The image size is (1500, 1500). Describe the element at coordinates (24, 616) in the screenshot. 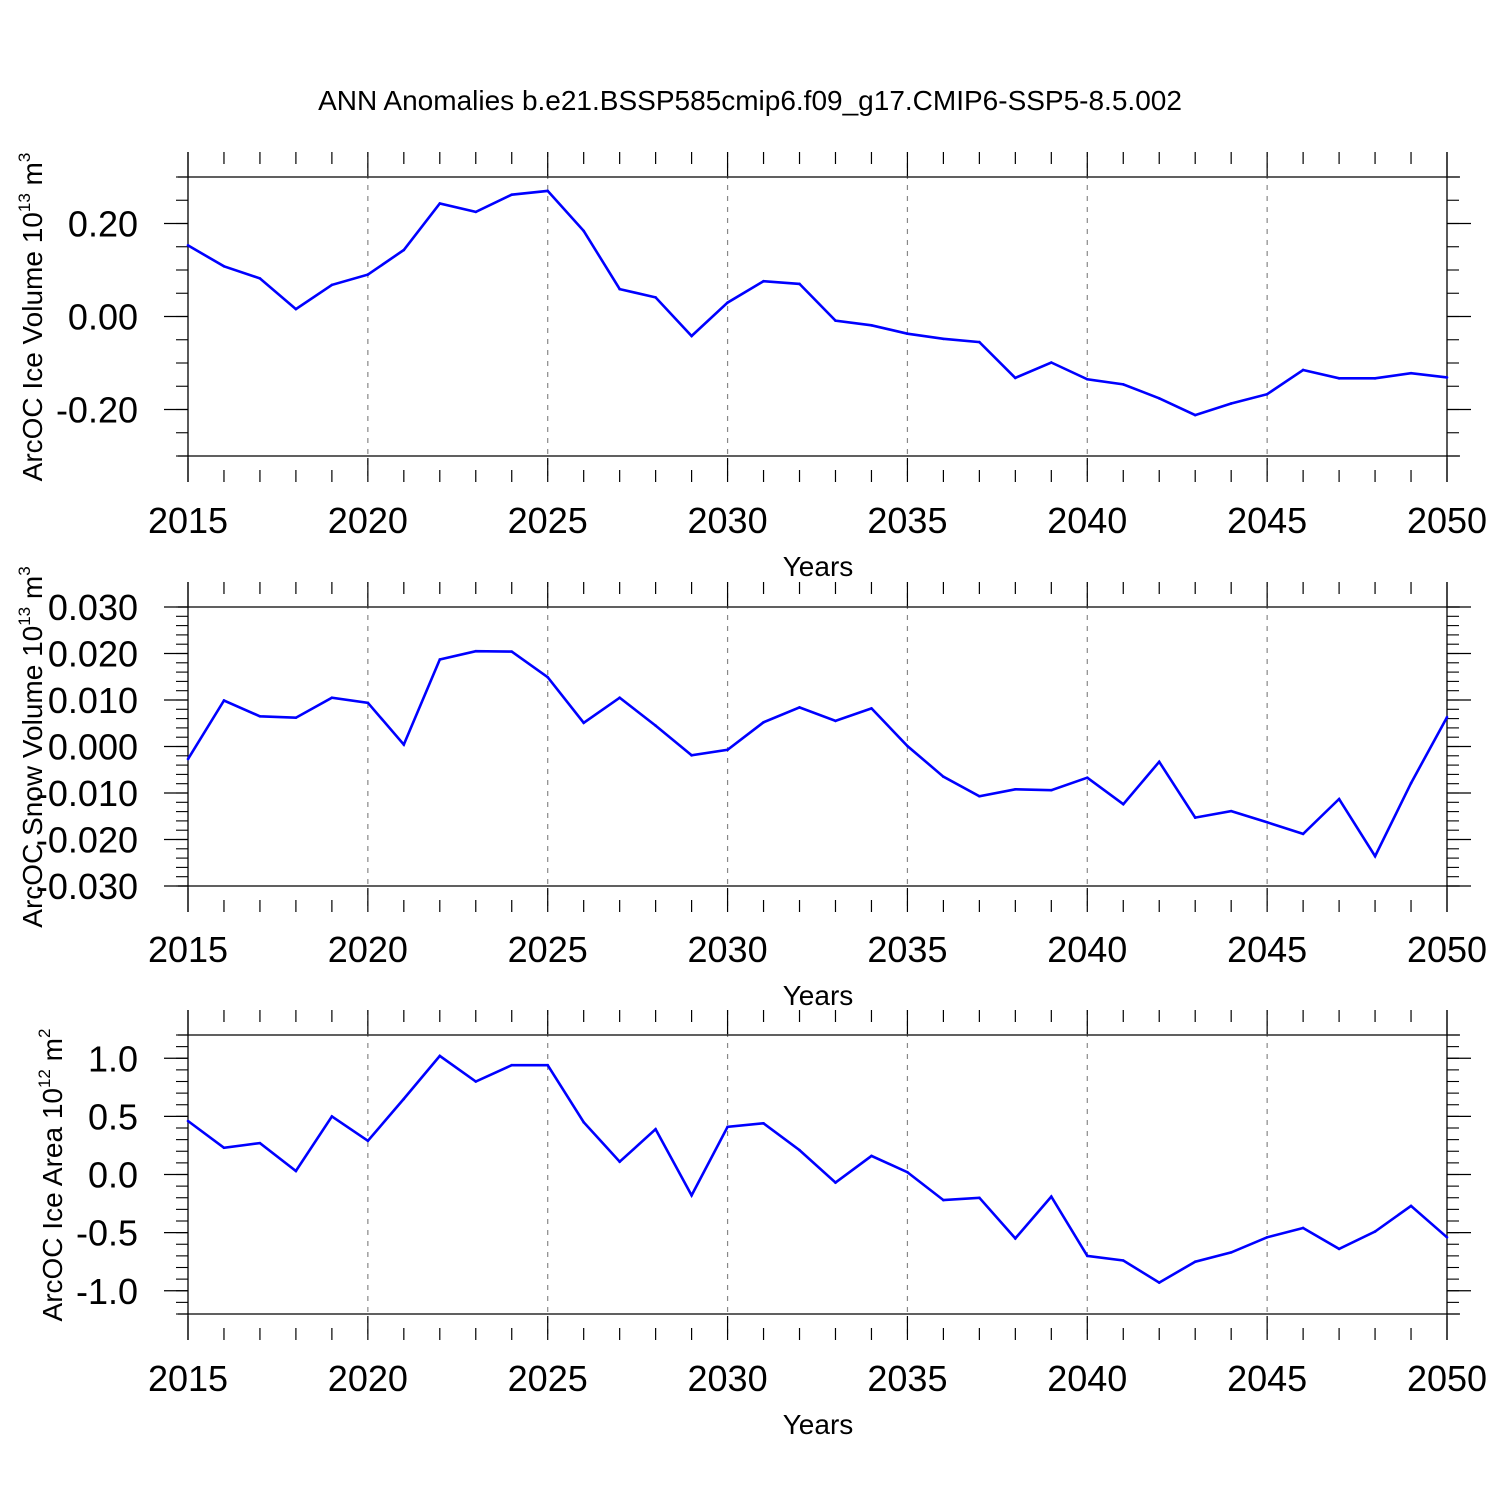

I see `y-axis-title-exponent: 13` at that location.